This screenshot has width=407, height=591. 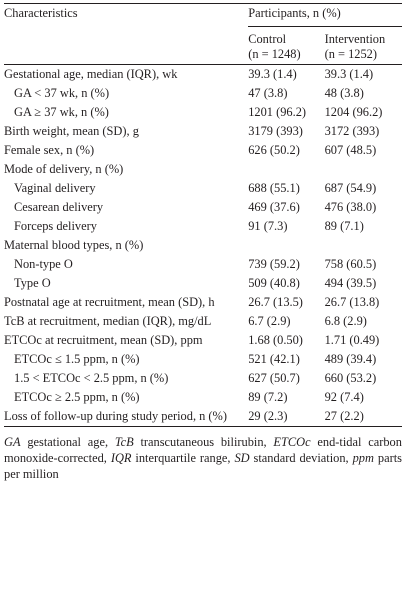 What do you see at coordinates (41, 13) in the screenshot?
I see `header-characteristics: Characteristics` at bounding box center [41, 13].